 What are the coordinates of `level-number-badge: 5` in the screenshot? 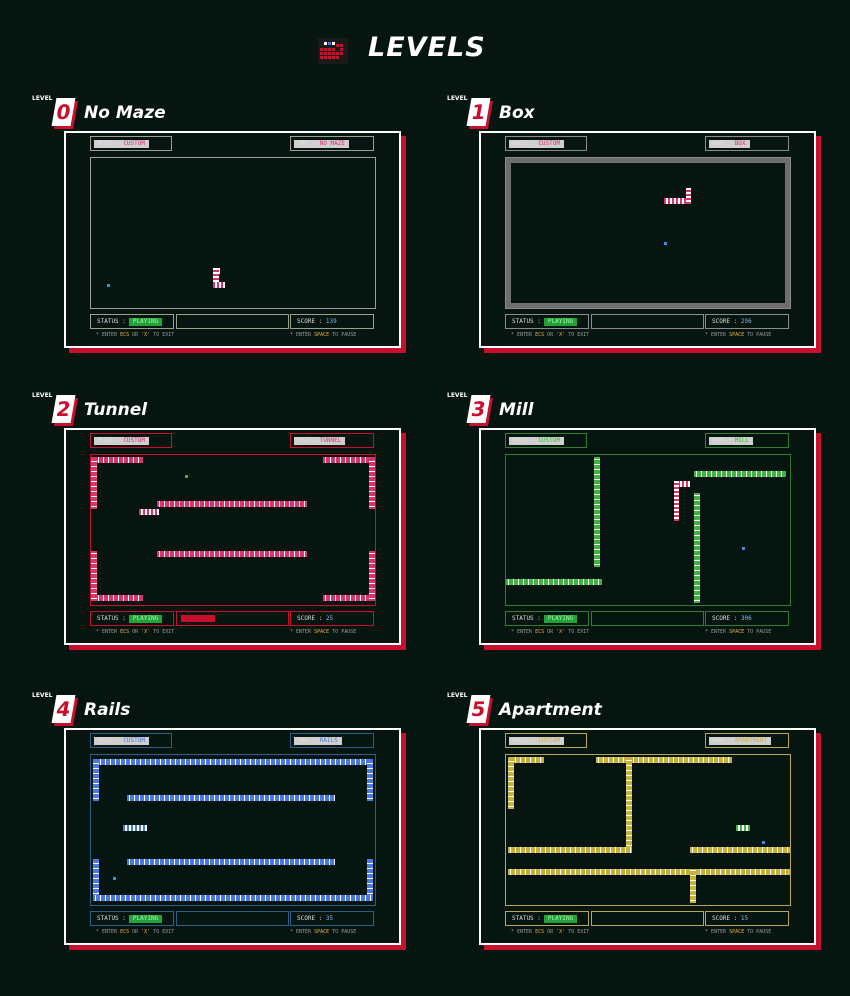 It's located at (478, 709).